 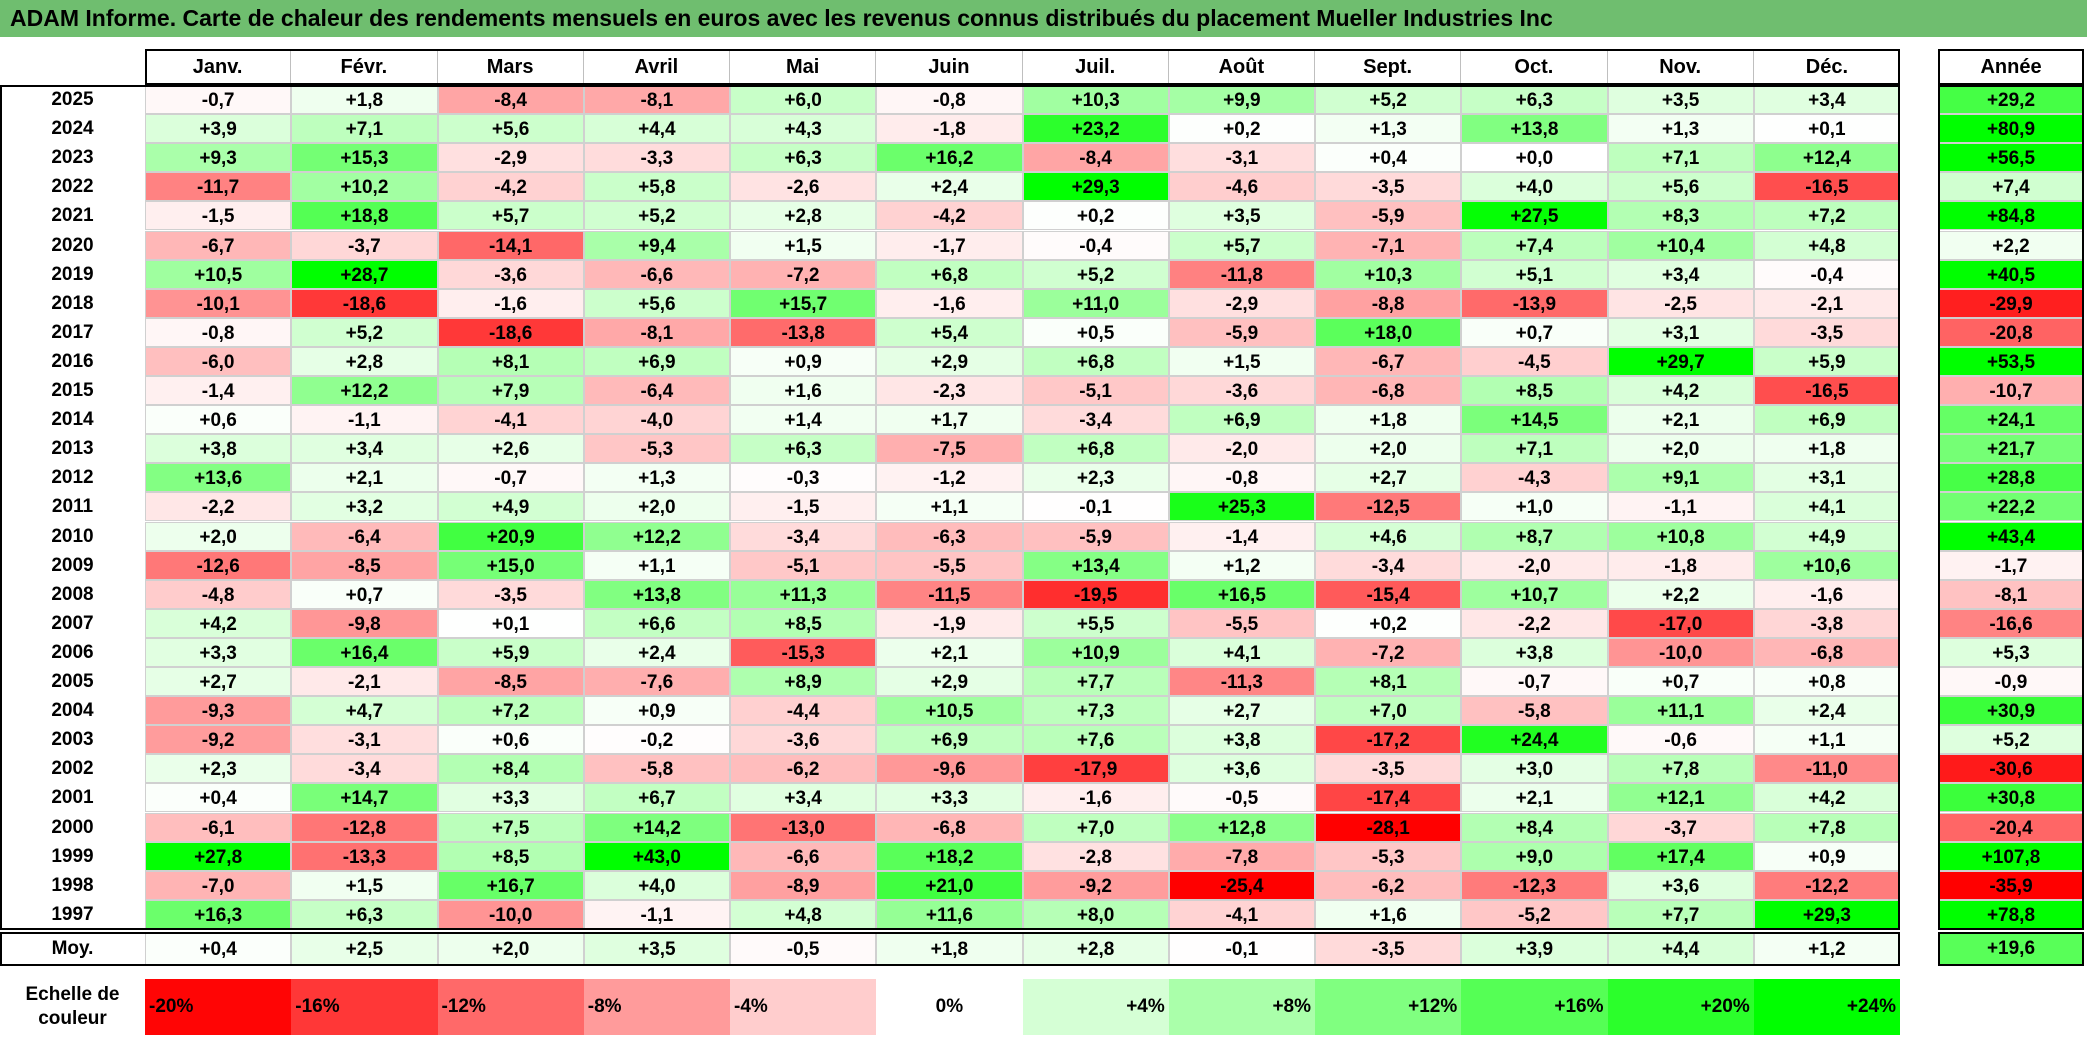 I want to click on heatmap-cell: +12,1, so click(x=1680, y=798).